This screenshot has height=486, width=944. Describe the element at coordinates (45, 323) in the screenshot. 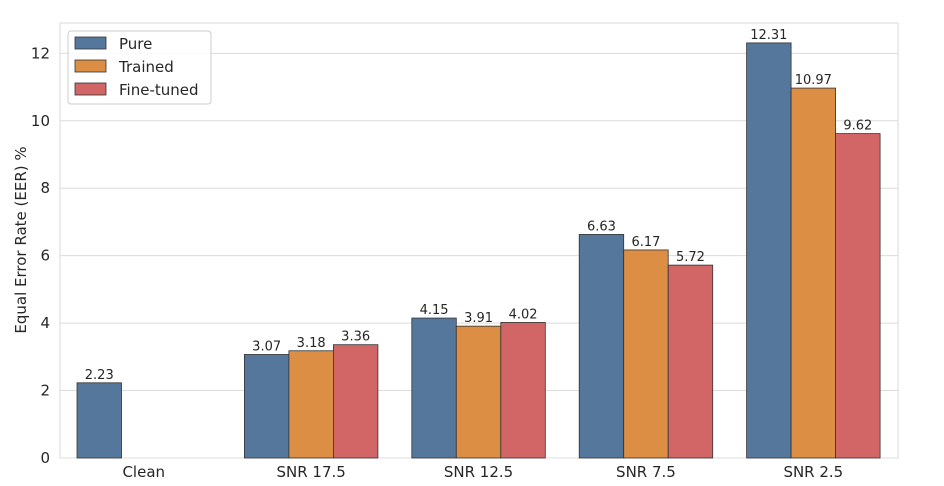

I see `y-tick-label: 4` at that location.